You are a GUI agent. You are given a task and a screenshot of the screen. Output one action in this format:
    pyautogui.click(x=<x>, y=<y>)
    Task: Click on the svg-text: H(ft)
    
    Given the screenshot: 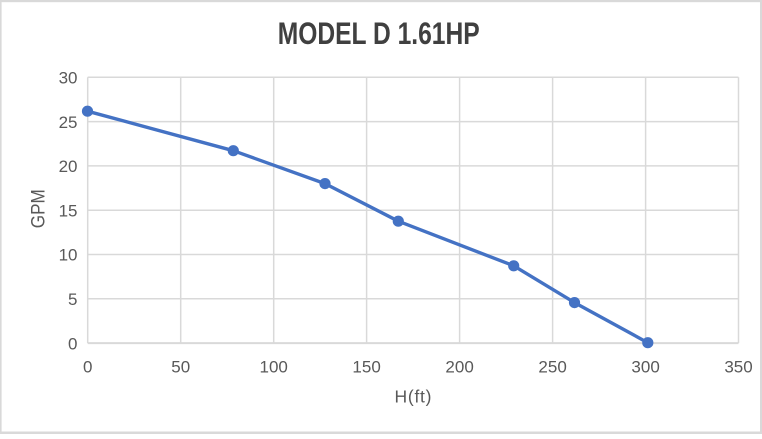 What is the action you would take?
    pyautogui.click(x=413, y=397)
    